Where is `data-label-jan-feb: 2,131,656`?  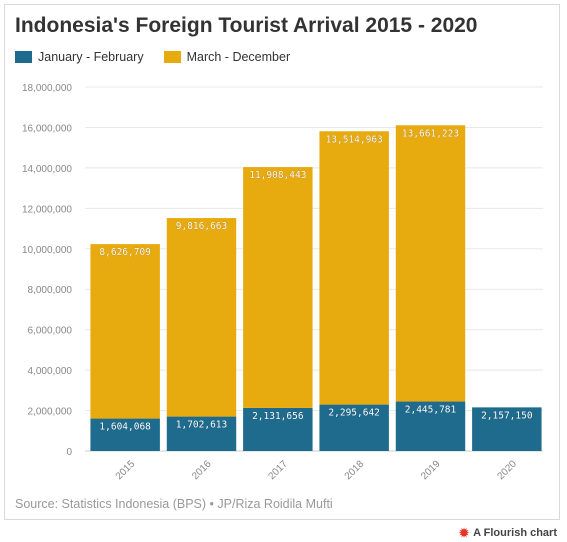
data-label-jan-feb: 2,131,656 is located at coordinates (278, 416).